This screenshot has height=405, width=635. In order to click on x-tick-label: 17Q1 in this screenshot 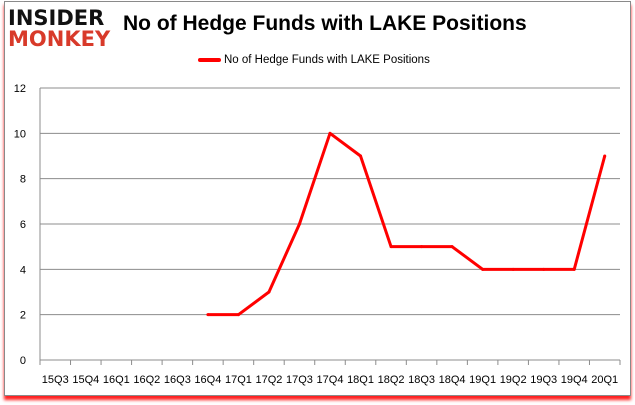, I will do `click(238, 380)`.